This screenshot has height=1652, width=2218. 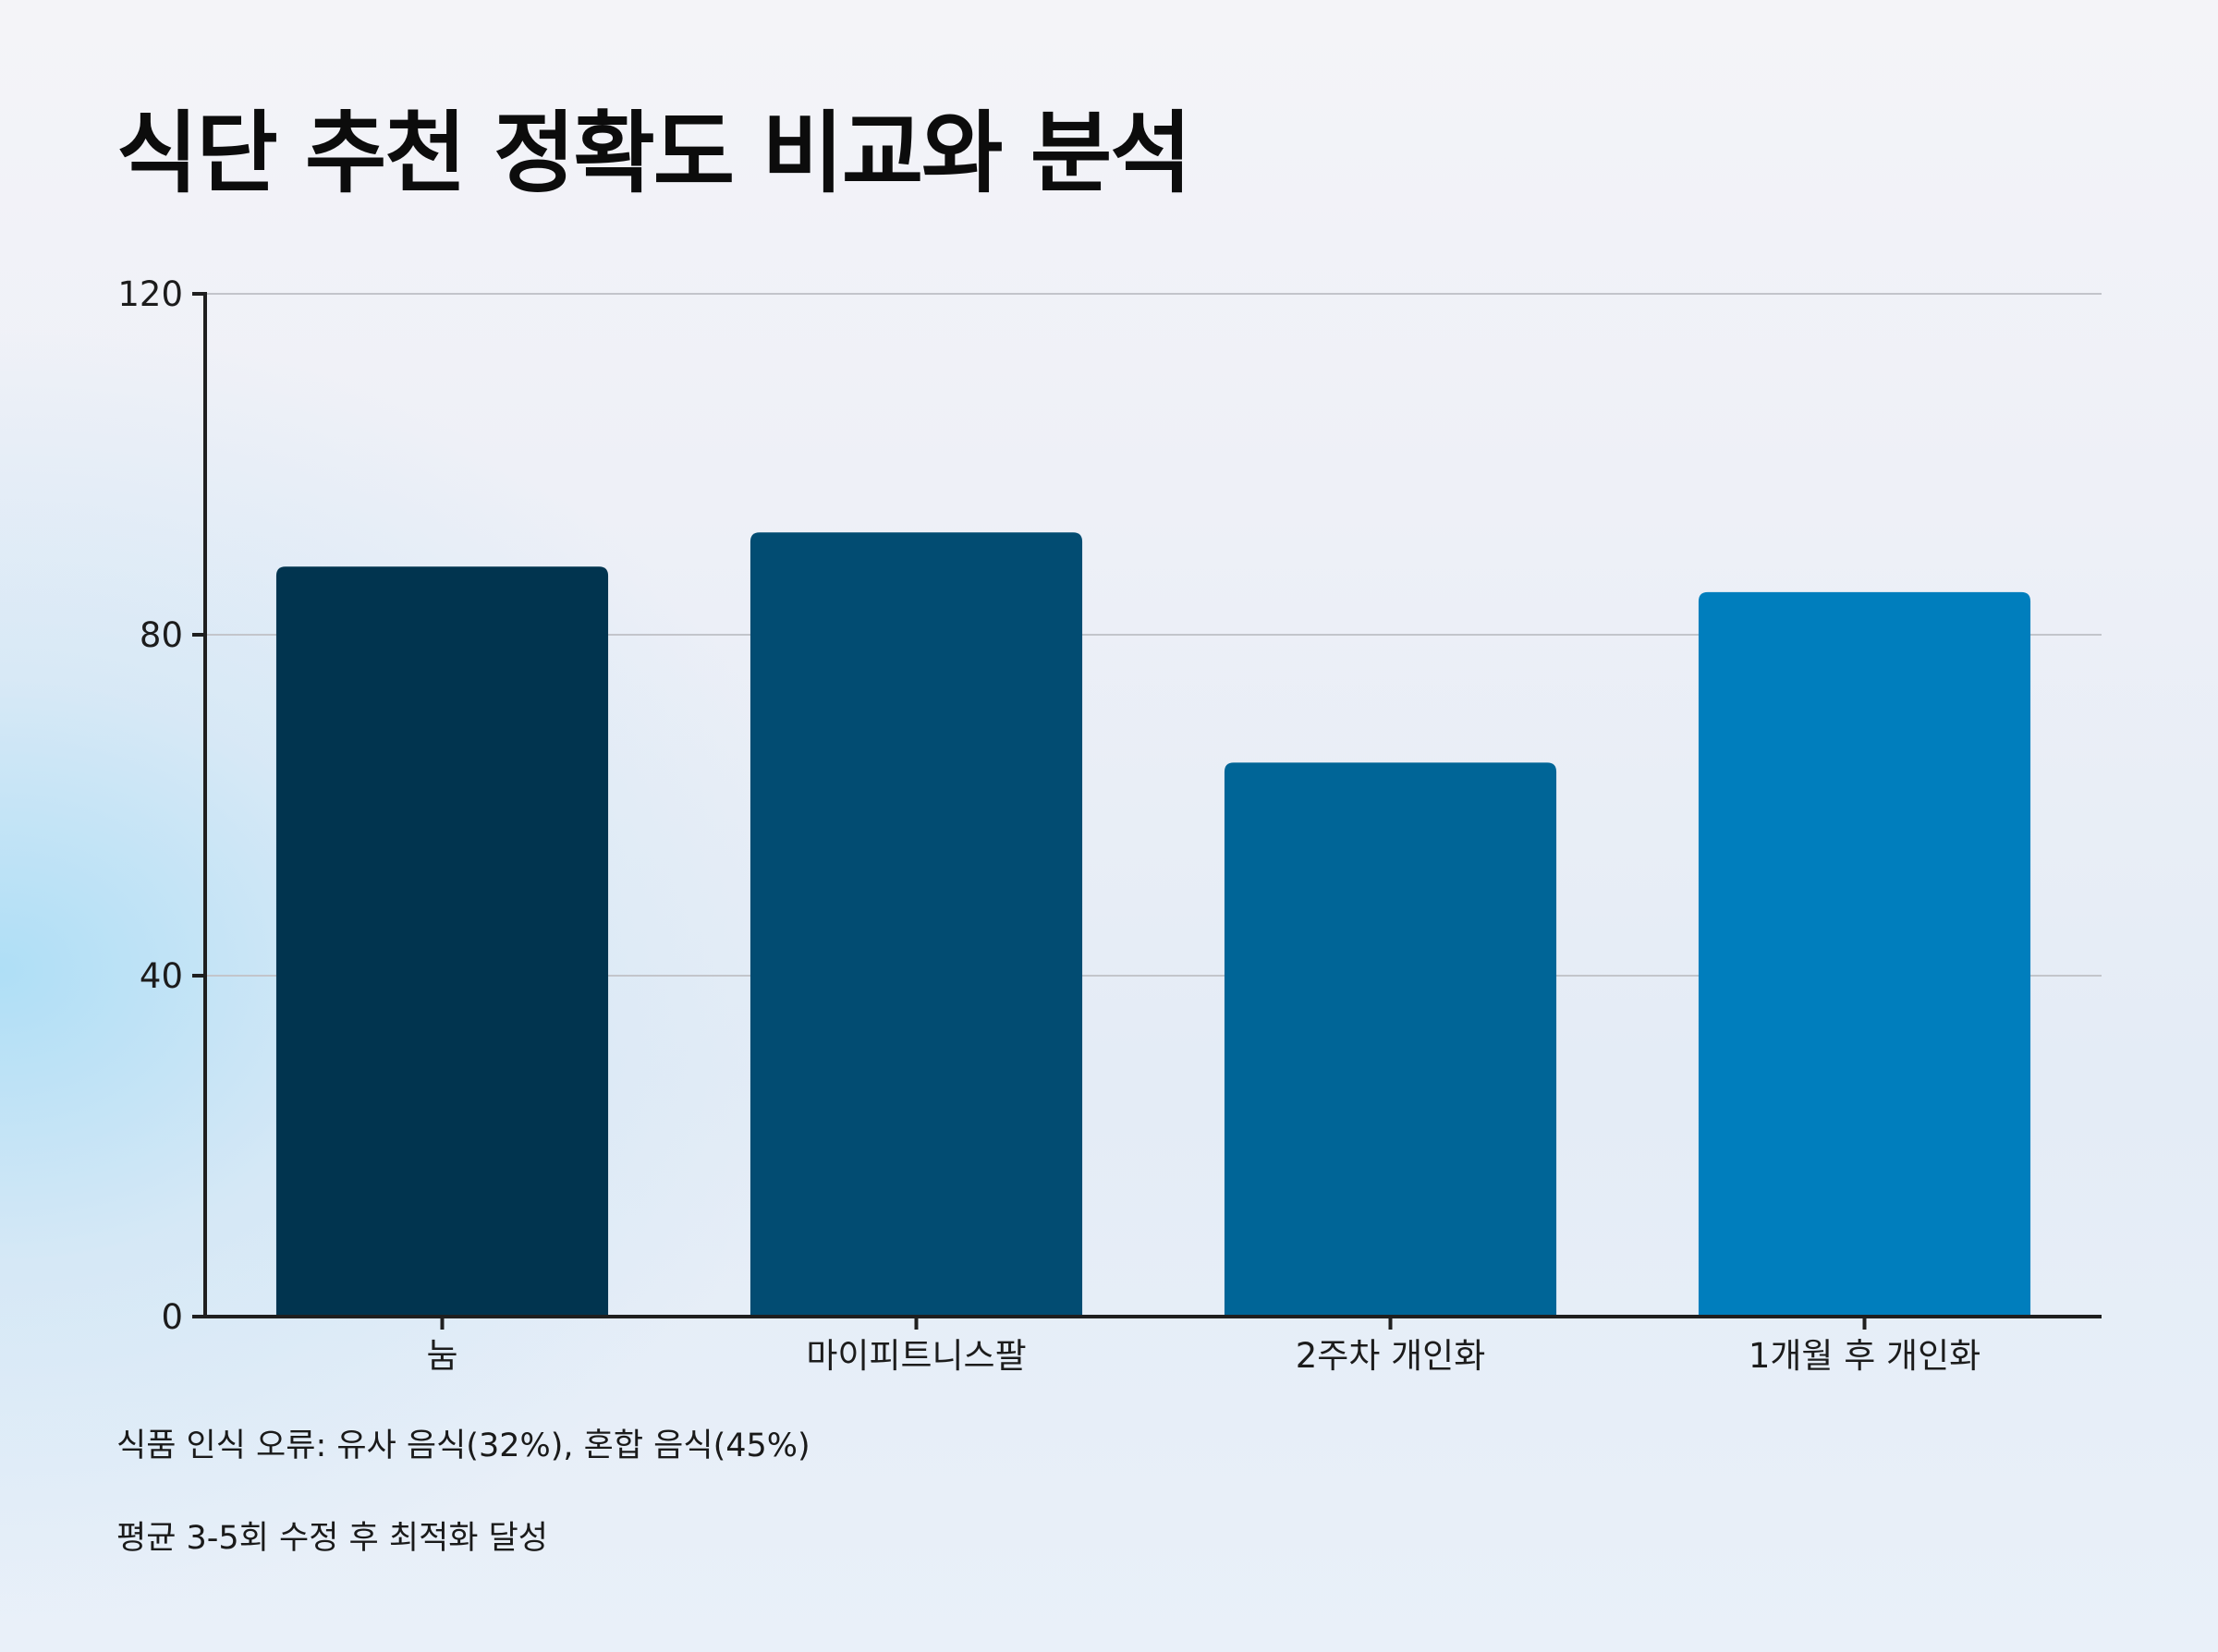 I want to click on chart-title: 식단 추천 정확도 비교와 분석, so click(x=654, y=153).